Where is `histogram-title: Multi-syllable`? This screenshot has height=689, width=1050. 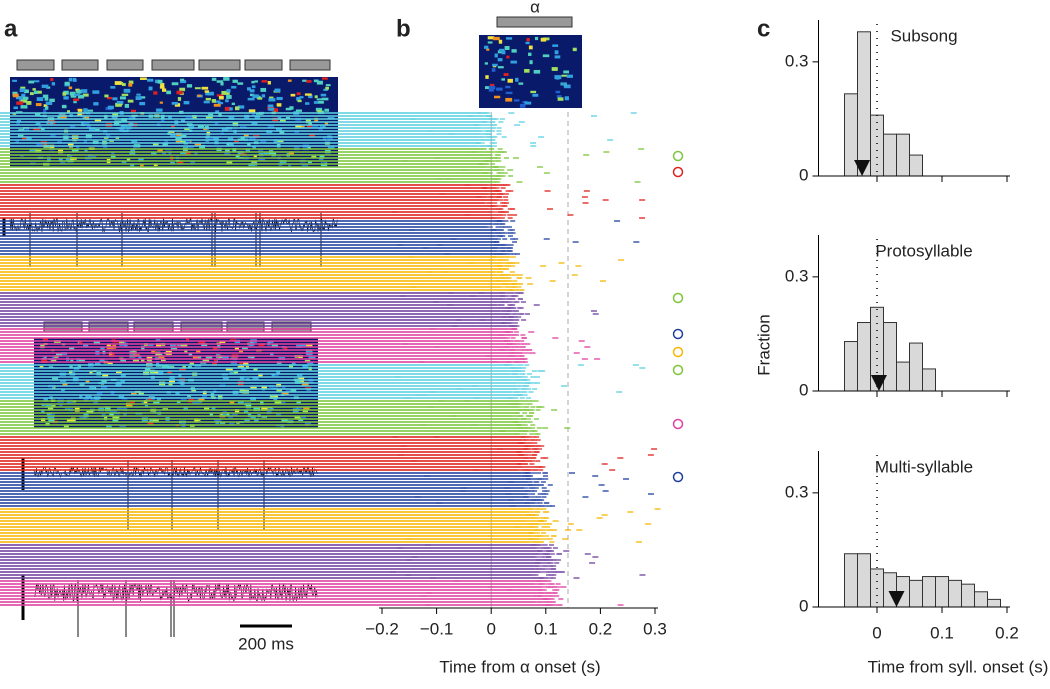 histogram-title: Multi-syllable is located at coordinates (924, 466).